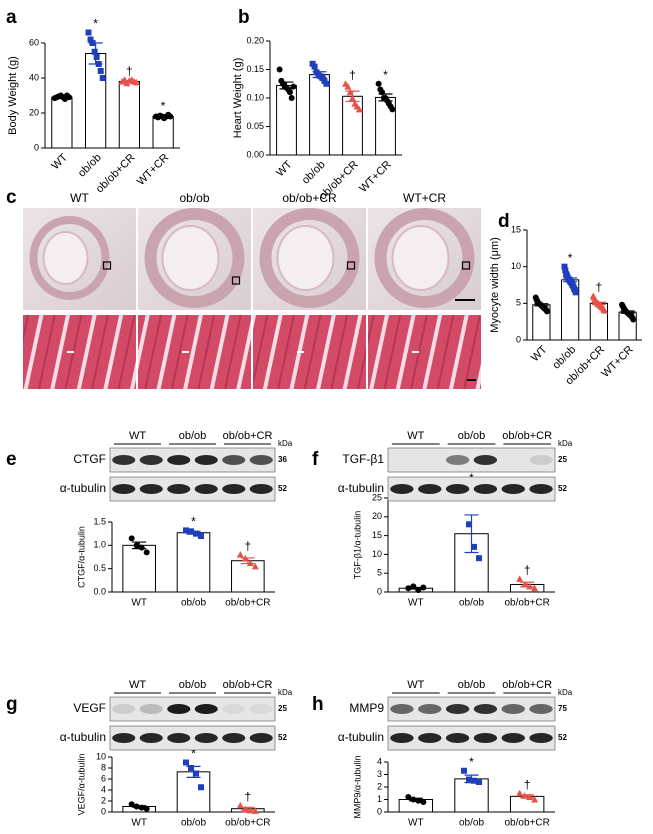 The height and width of the screenshot is (834, 653). I want to click on y-tick-label: 25, so click(377, 497).